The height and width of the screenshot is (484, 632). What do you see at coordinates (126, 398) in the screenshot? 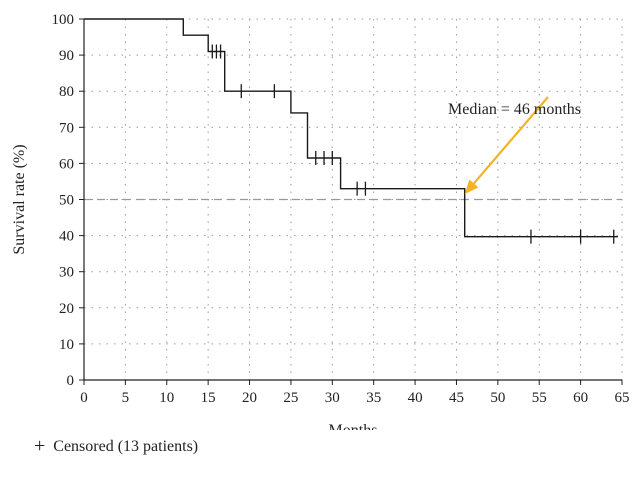
I see `x-tick-label: 5` at bounding box center [126, 398].